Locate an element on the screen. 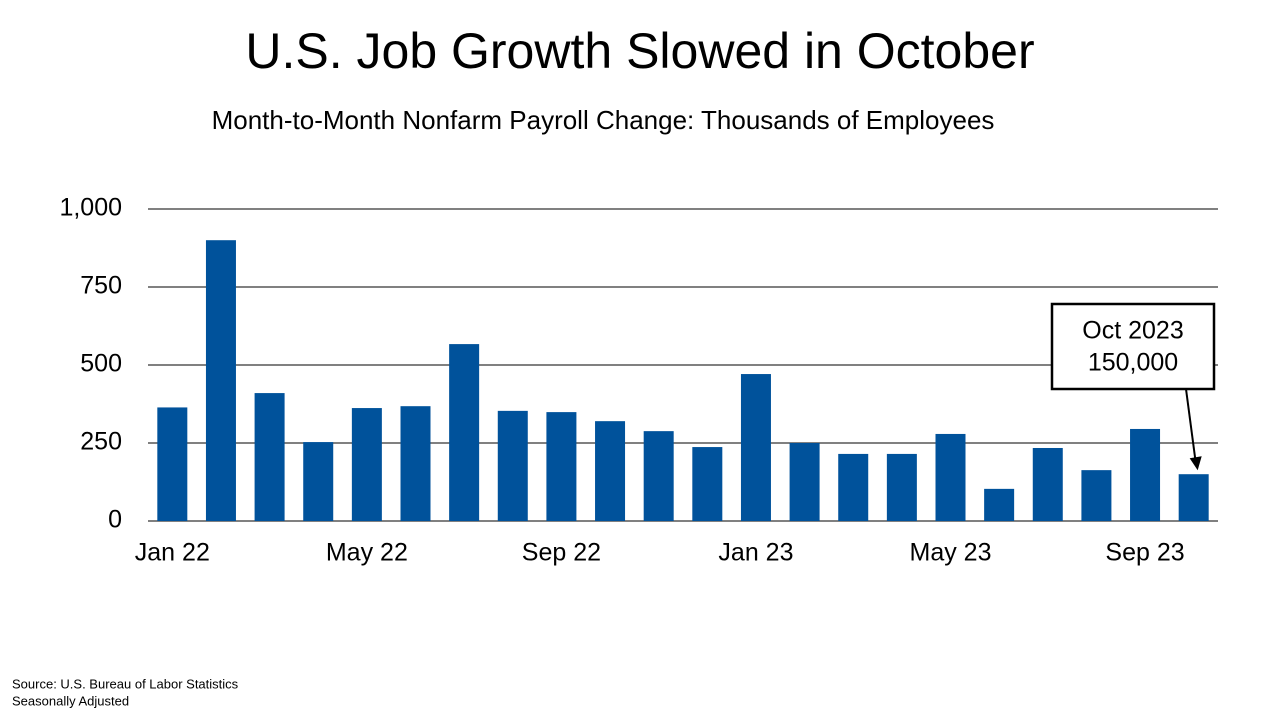 Image resolution: width=1280 pixels, height=720 pixels. y-tick-label: 750 is located at coordinates (101, 286).